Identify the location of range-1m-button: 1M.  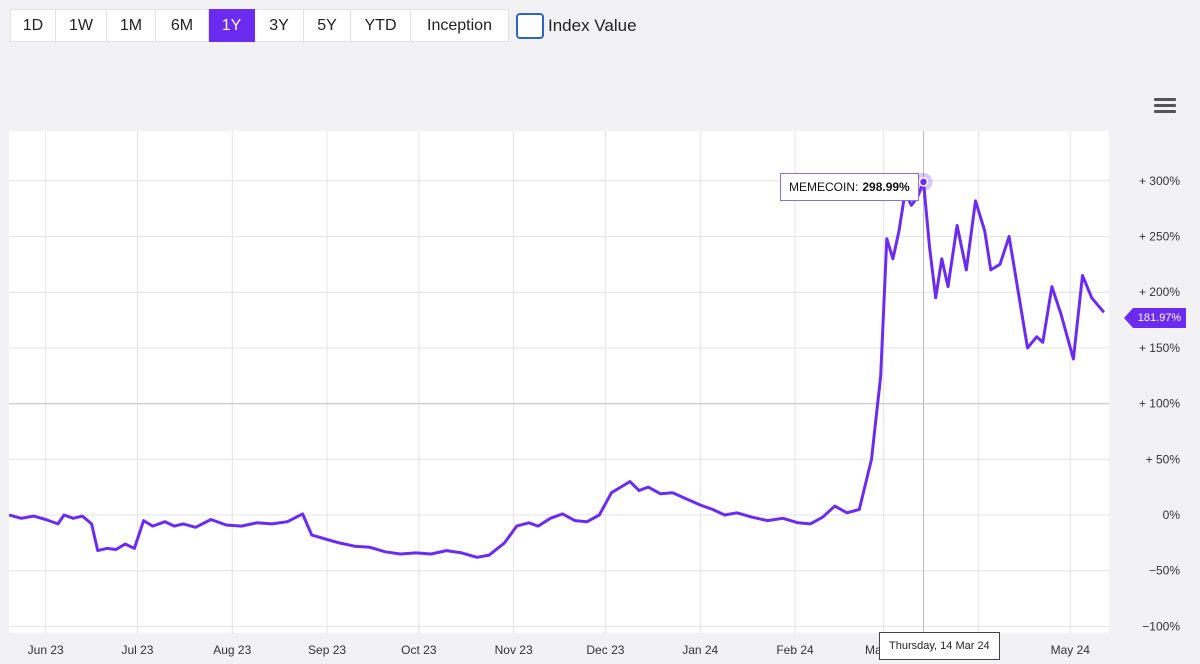
(131, 25).